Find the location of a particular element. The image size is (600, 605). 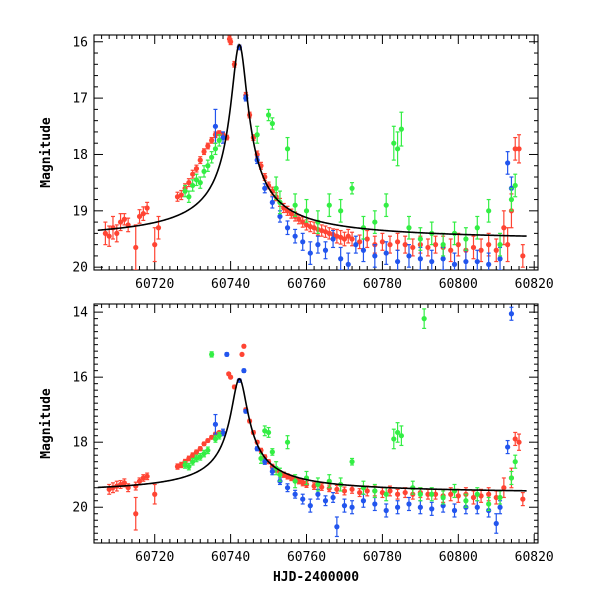

x-tick-label: 60800 is located at coordinates (458, 557).